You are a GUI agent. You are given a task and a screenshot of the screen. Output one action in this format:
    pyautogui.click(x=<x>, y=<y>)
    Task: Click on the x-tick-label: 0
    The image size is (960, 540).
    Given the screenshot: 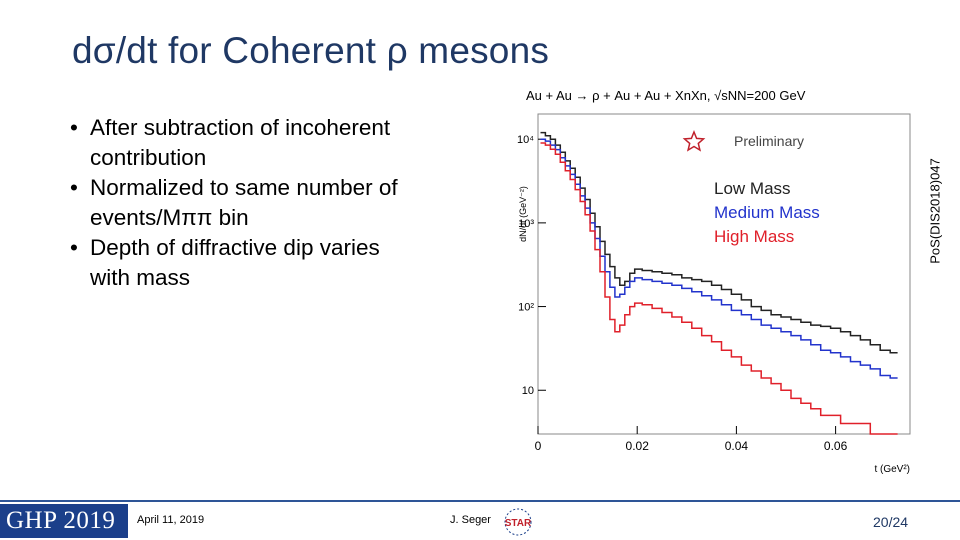 What is the action you would take?
    pyautogui.click(x=538, y=446)
    